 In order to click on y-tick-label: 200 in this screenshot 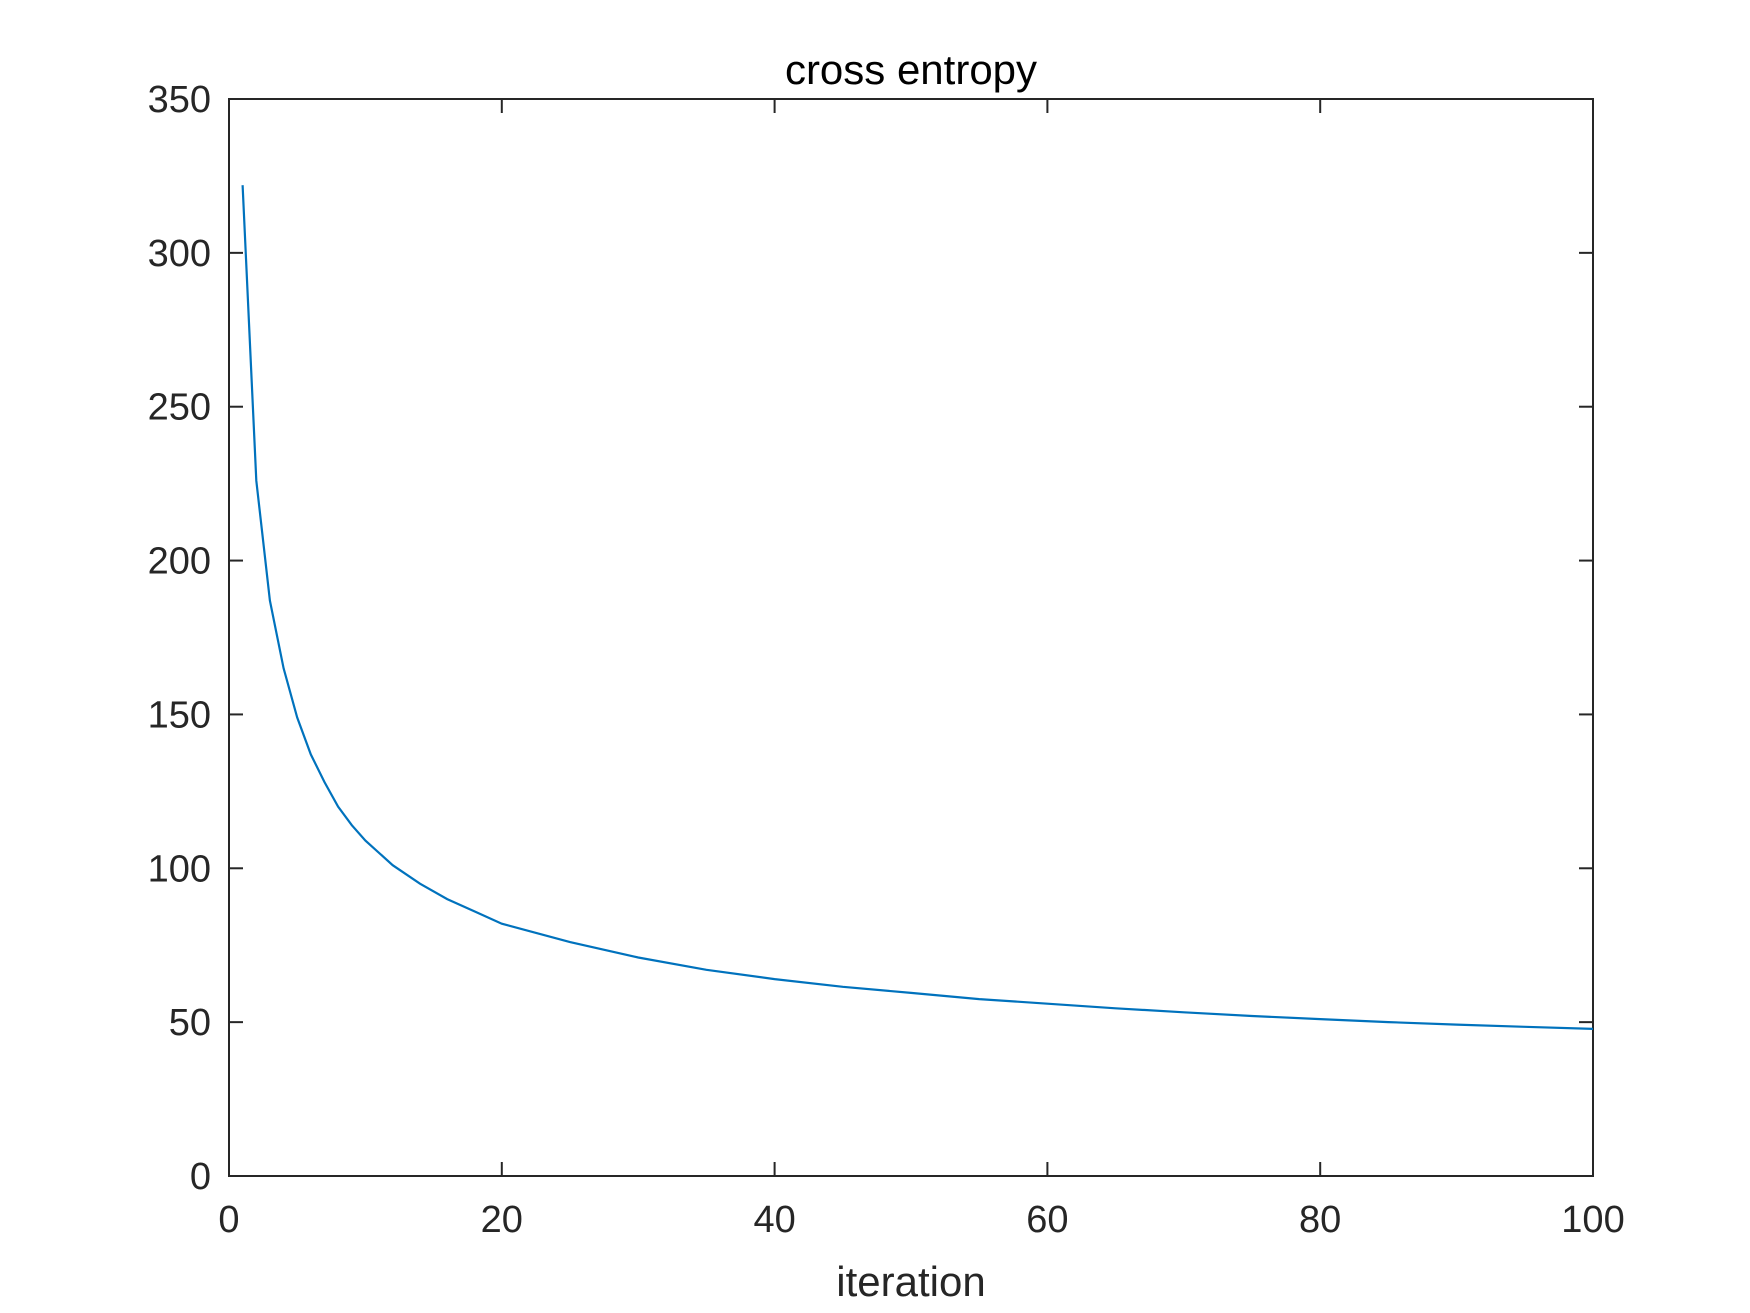, I will do `click(179, 562)`.